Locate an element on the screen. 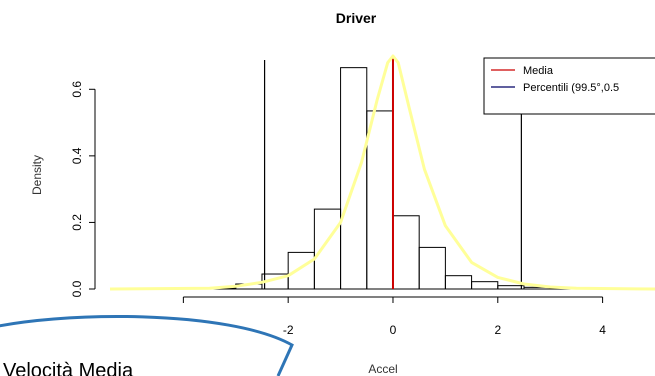 The image size is (655, 376). x-tick-label: 0 is located at coordinates (393, 330).